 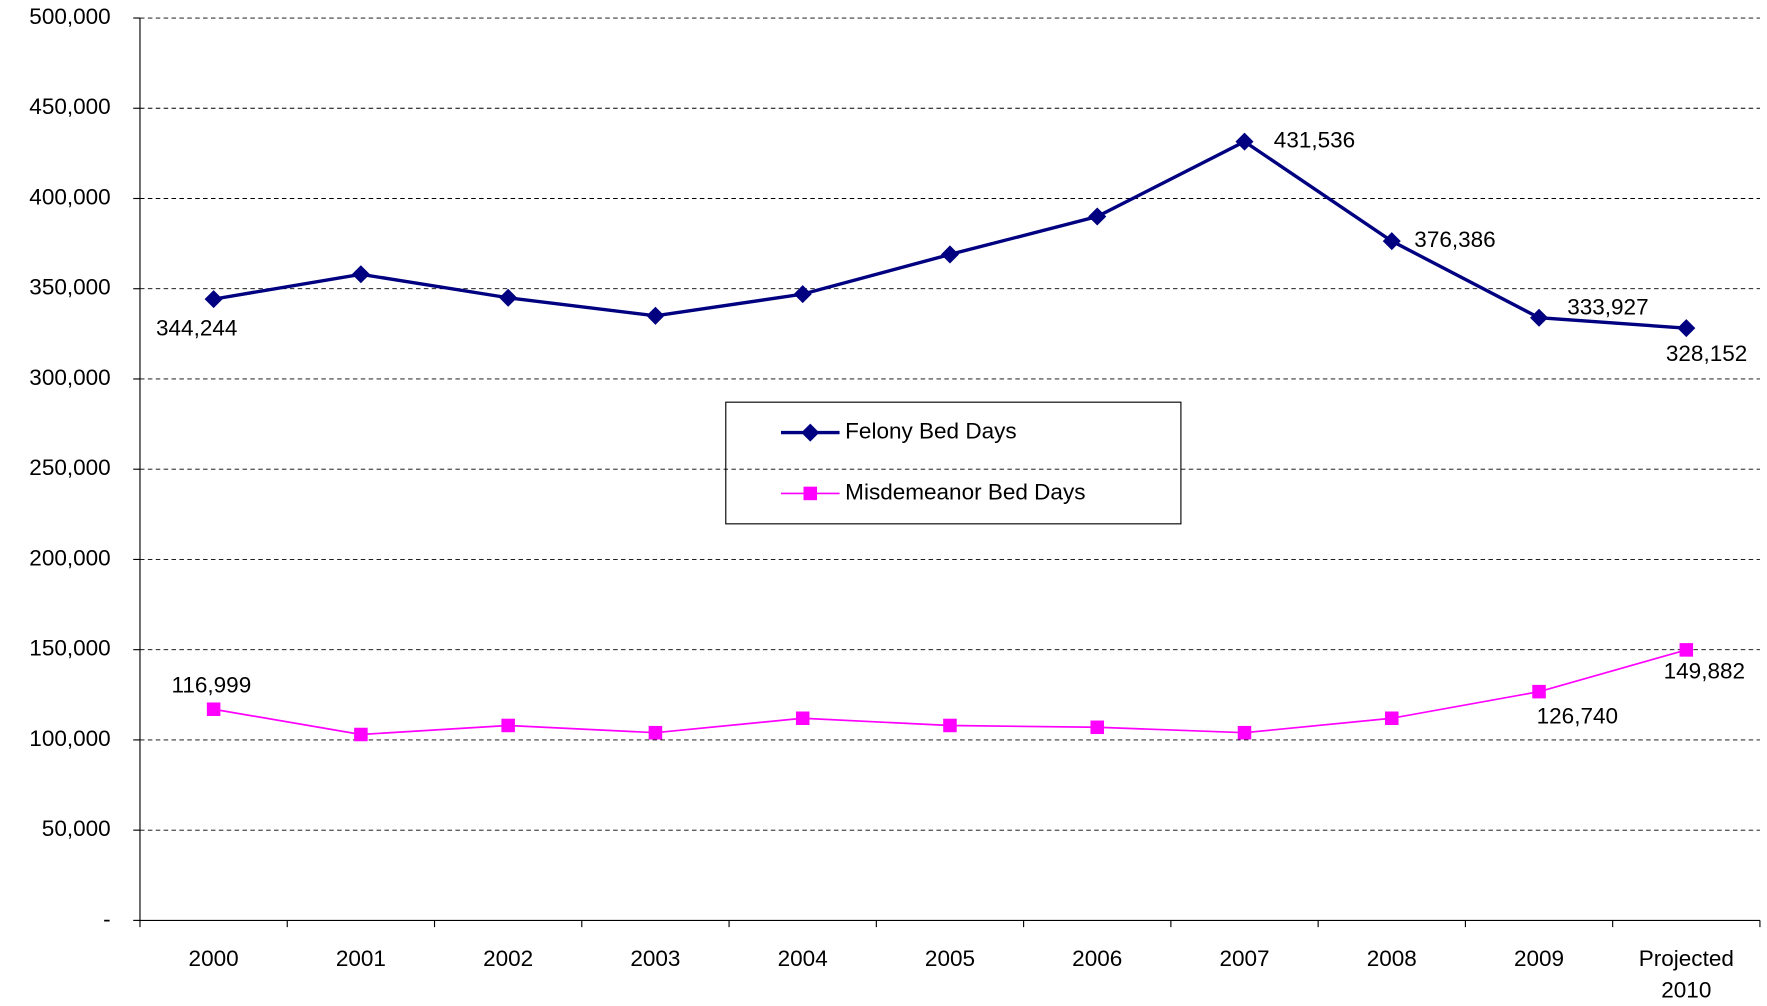 I want to click on x-tick-label: 2004, so click(x=803, y=958).